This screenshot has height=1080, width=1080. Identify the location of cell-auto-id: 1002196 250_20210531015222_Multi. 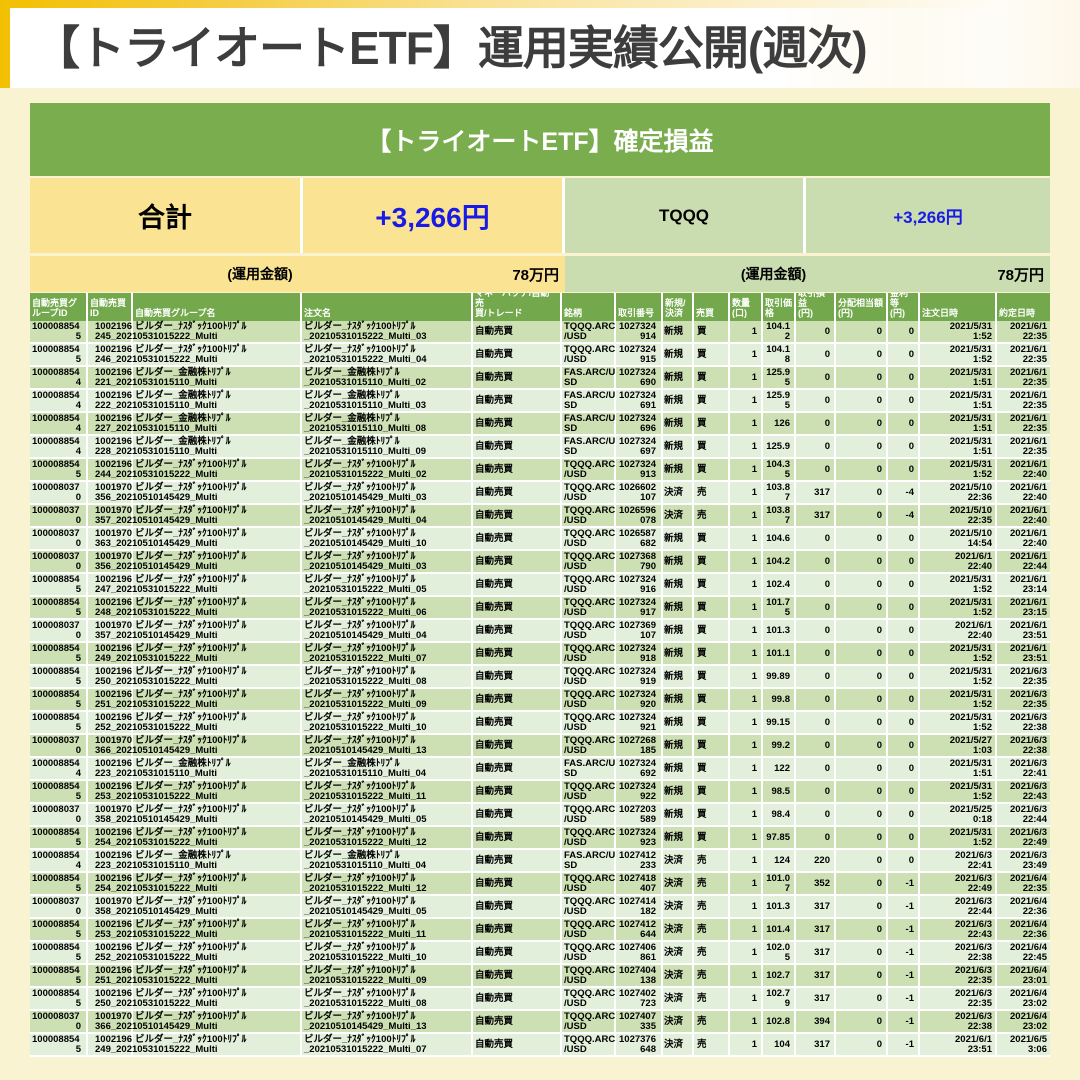
(153, 998).